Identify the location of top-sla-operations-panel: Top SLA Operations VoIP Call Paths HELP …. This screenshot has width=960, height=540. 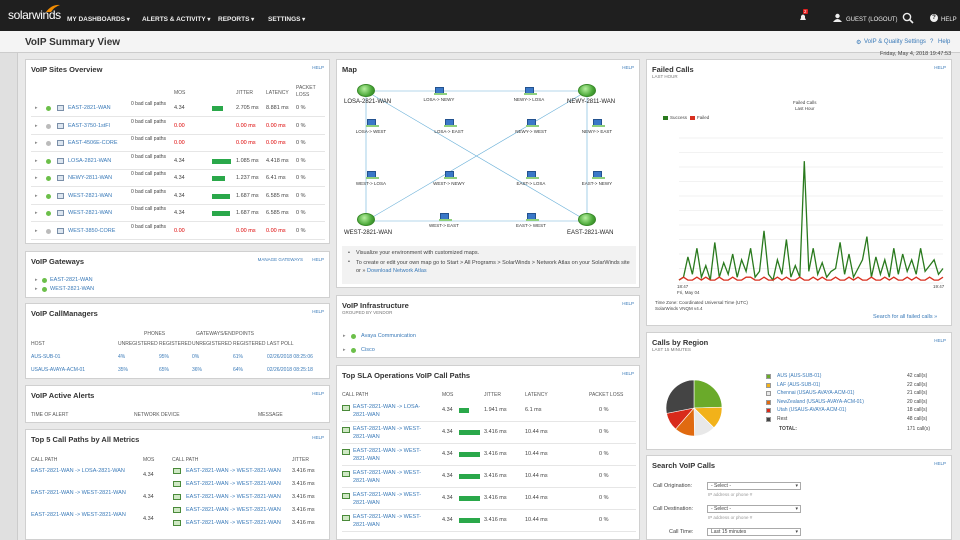
(488, 452).